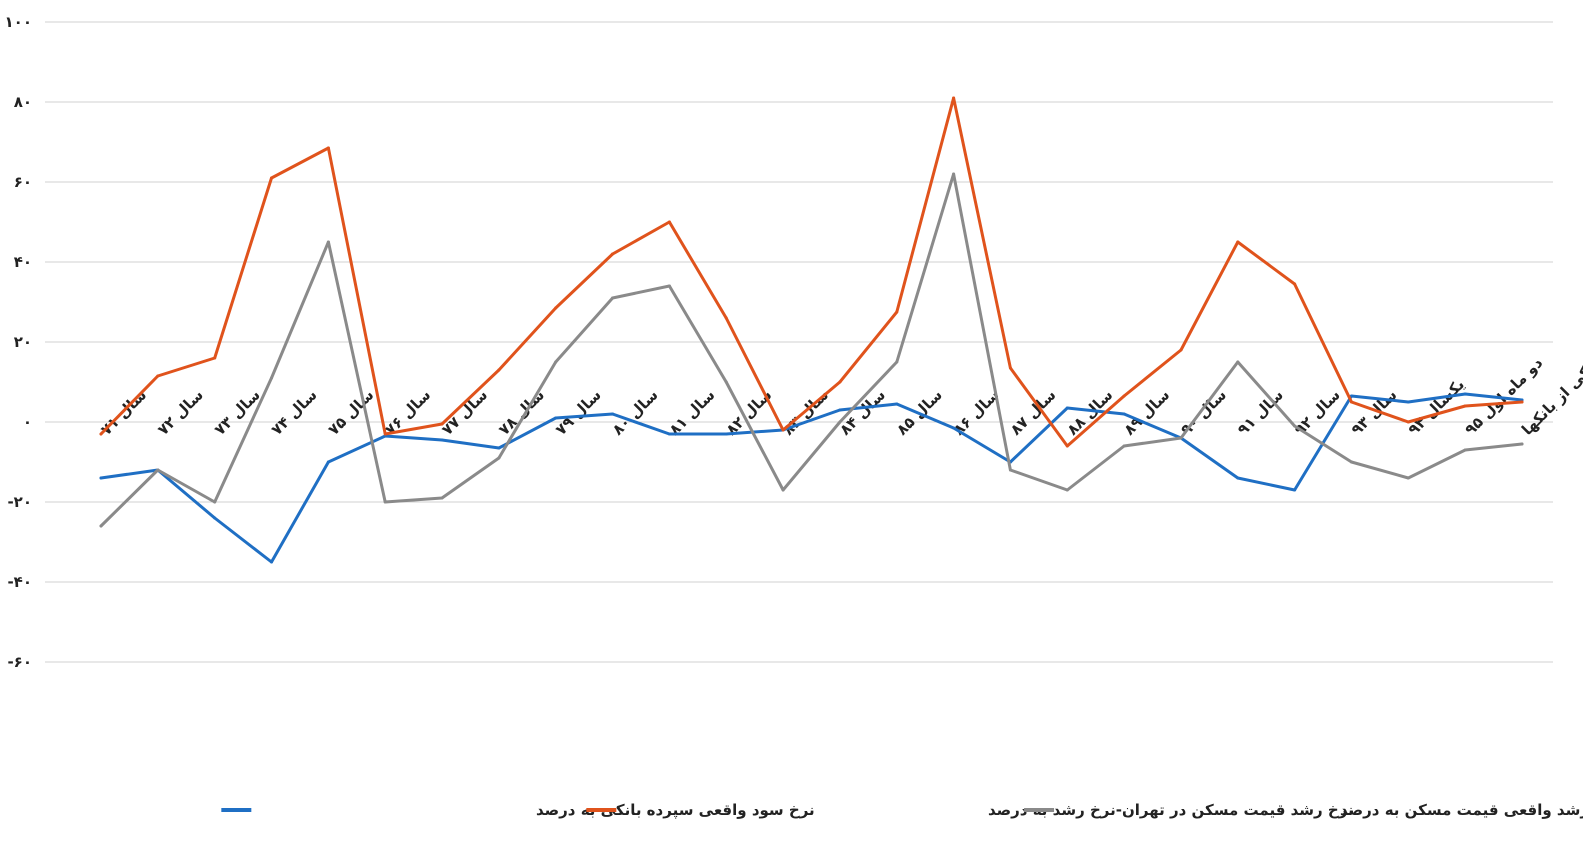  Describe the element at coordinates (1374, 412) in the screenshot. I see `x-tick-label: سال ۹۳` at that location.